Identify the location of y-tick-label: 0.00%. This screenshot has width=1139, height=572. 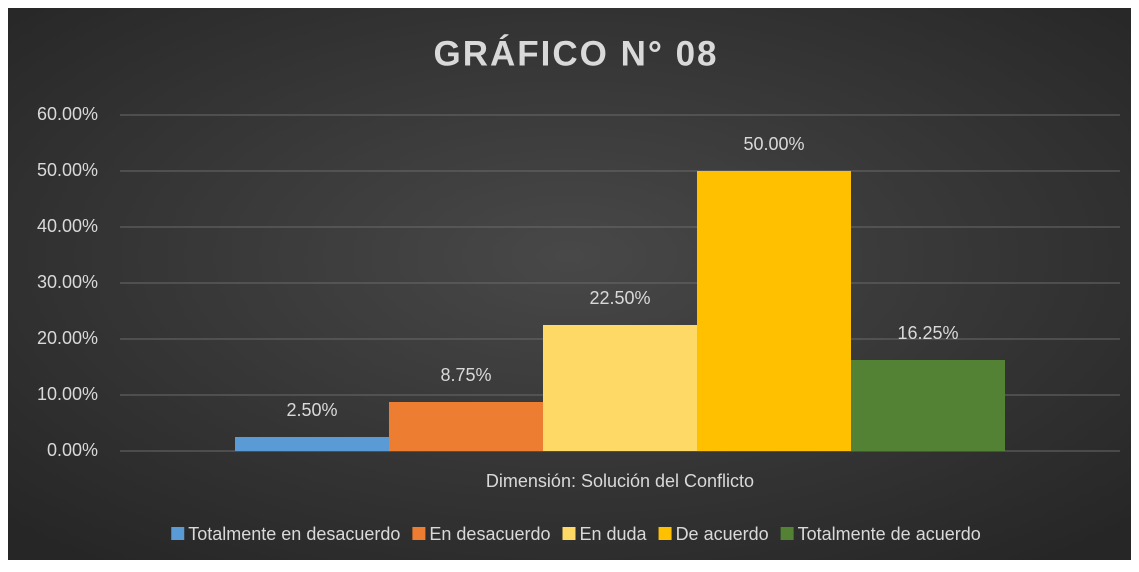
(72, 450).